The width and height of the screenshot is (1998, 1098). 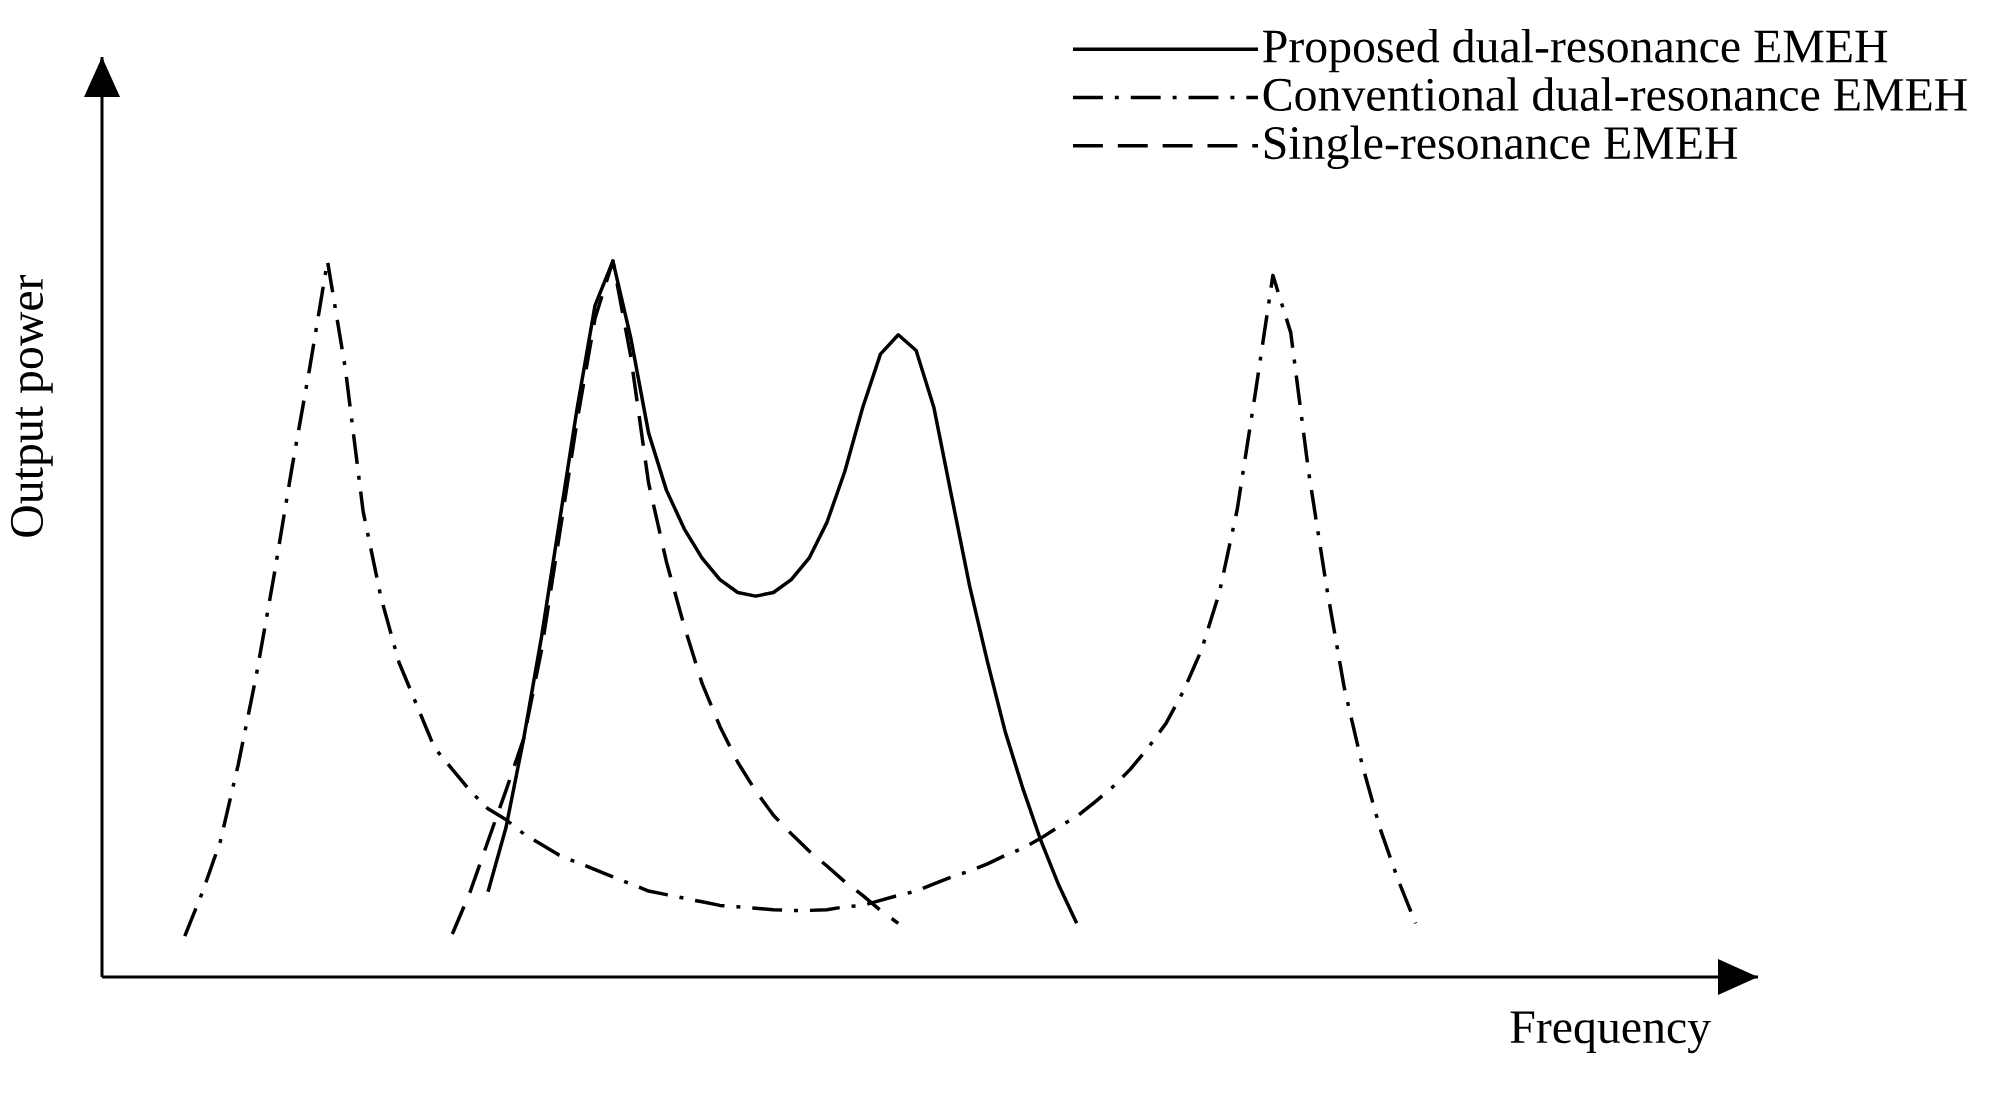 I want to click on legend-label: Proposed dual-resonance EMEH, so click(x=1575, y=50).